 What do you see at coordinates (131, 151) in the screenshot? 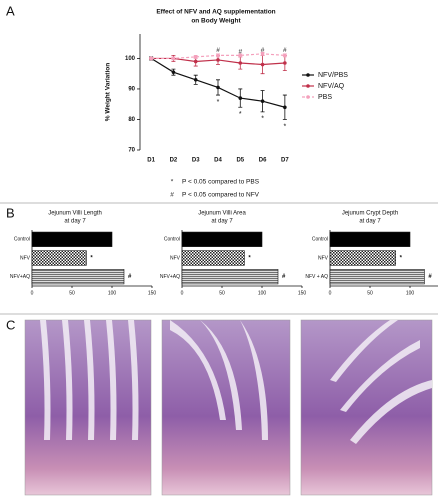
I see `y-tick-label: 70` at bounding box center [131, 151].